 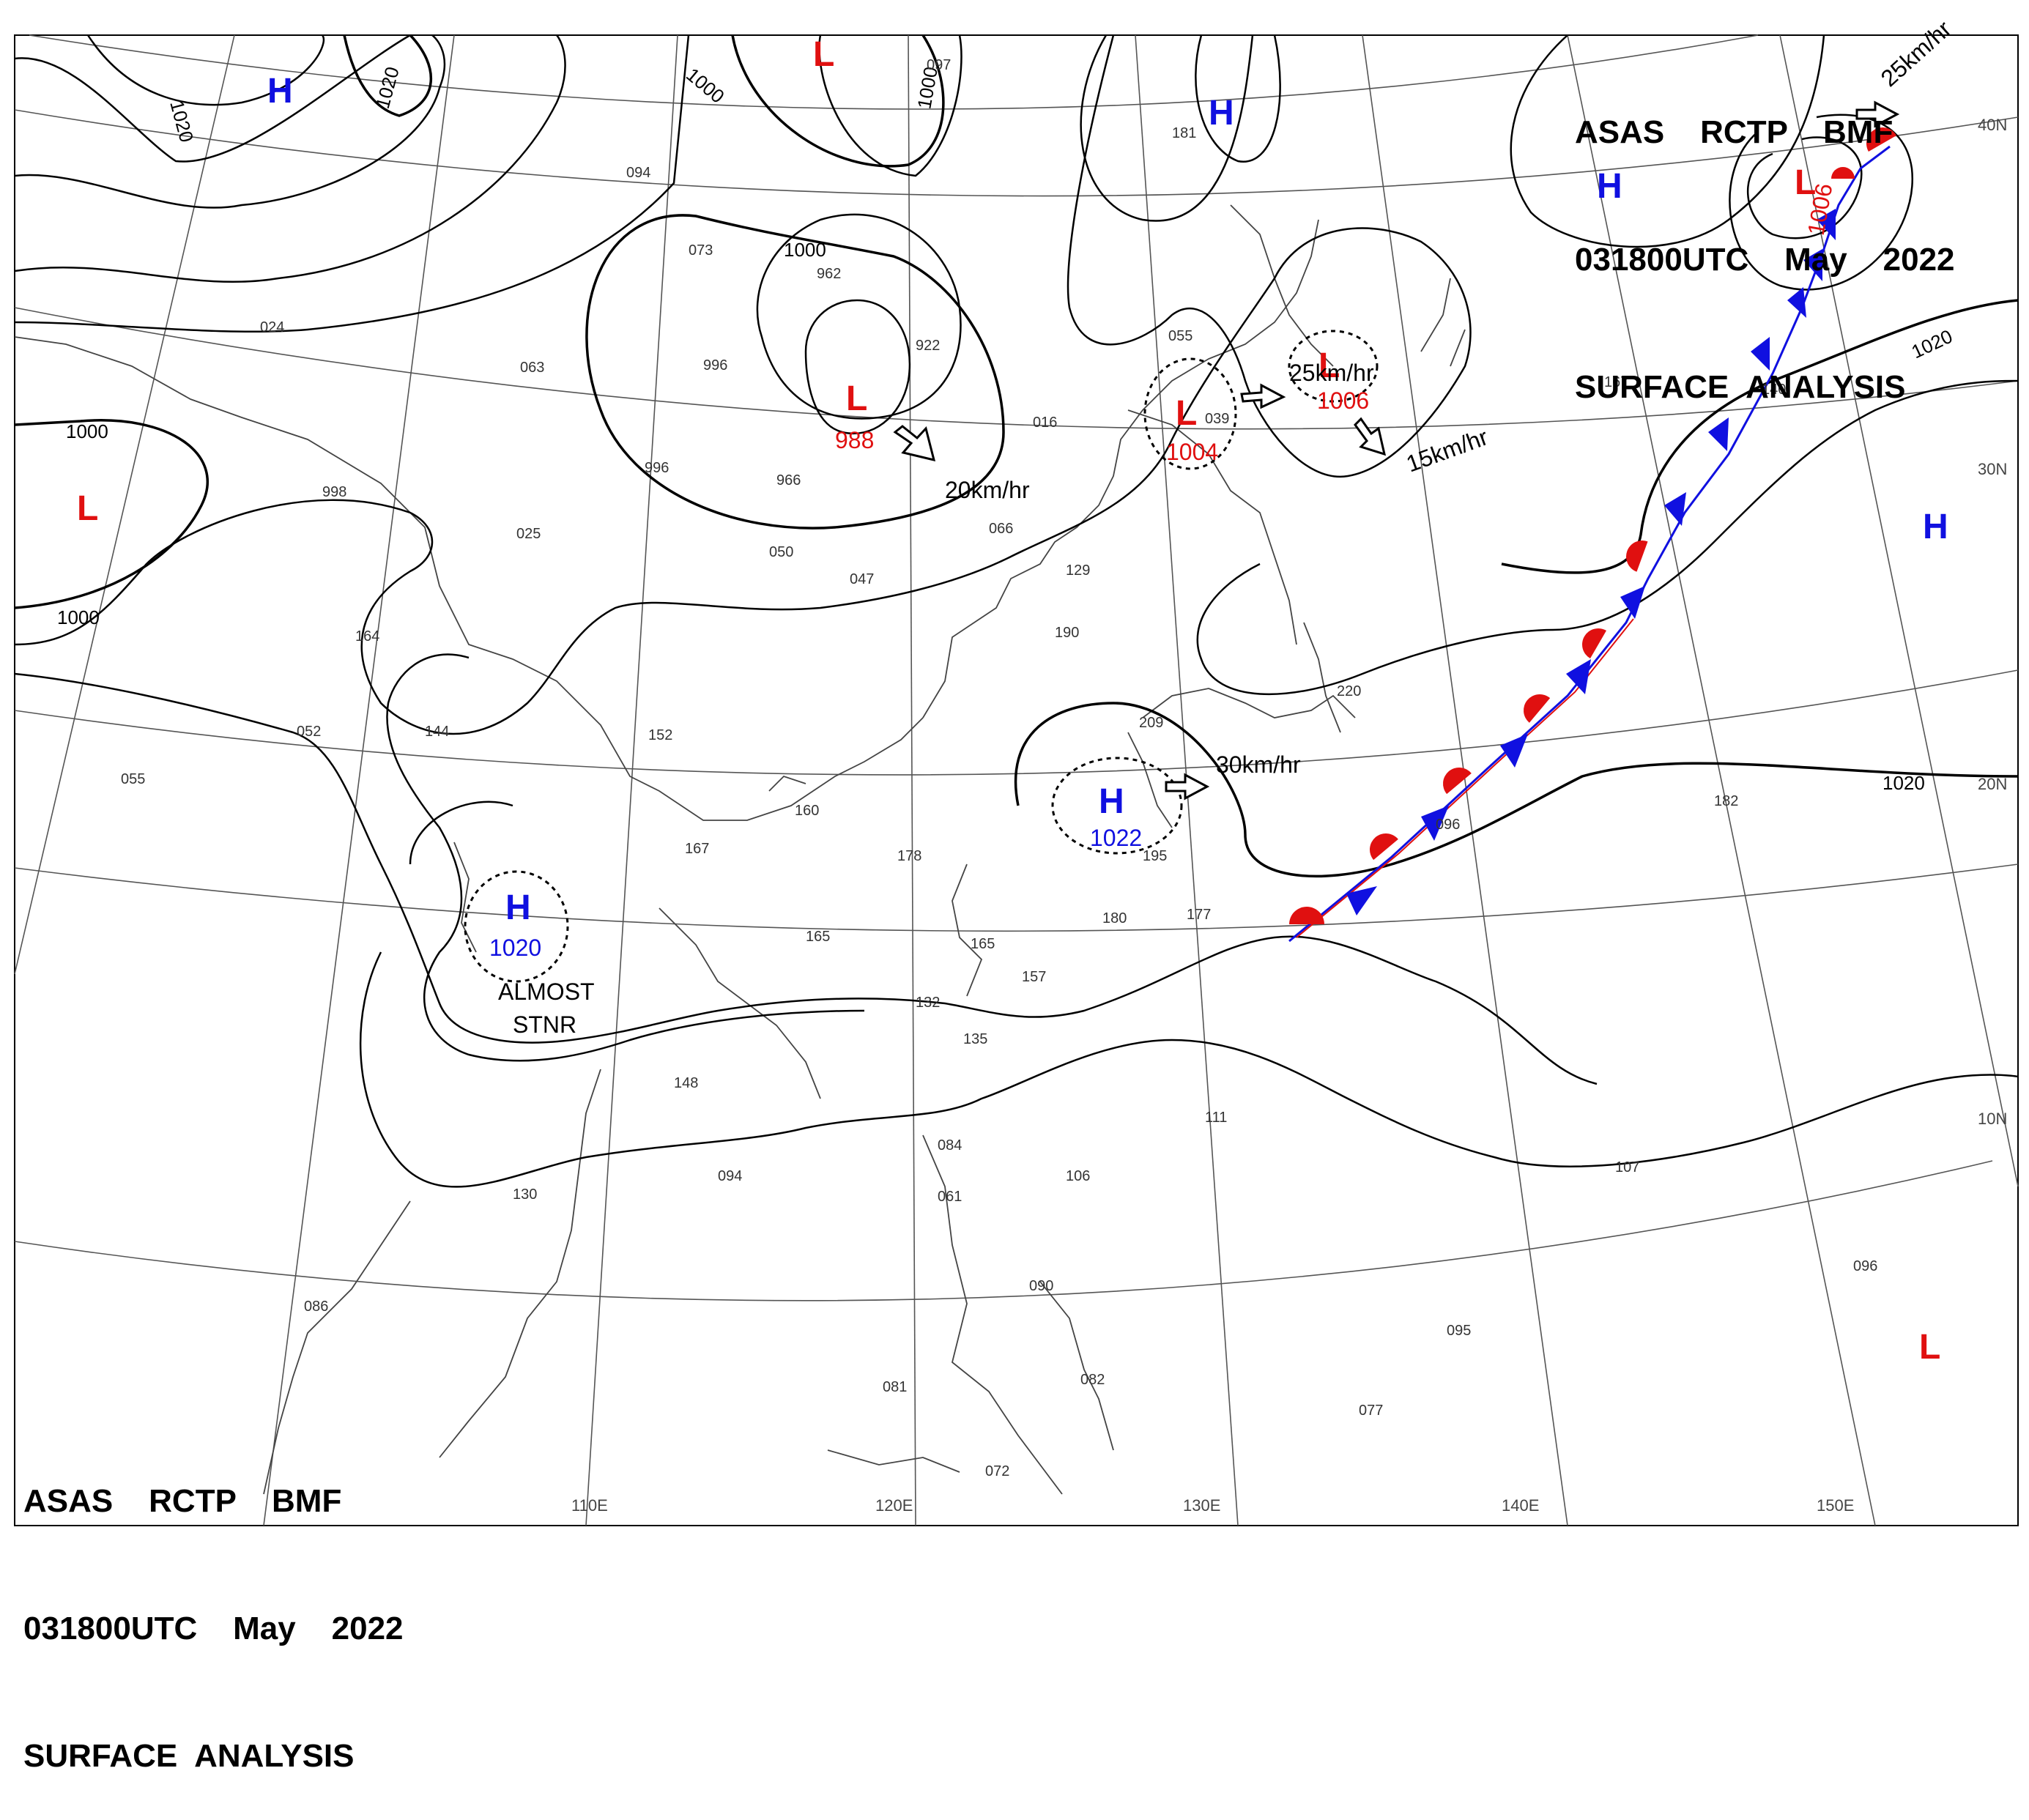 I want to click on station-value: 165, so click(x=983, y=944).